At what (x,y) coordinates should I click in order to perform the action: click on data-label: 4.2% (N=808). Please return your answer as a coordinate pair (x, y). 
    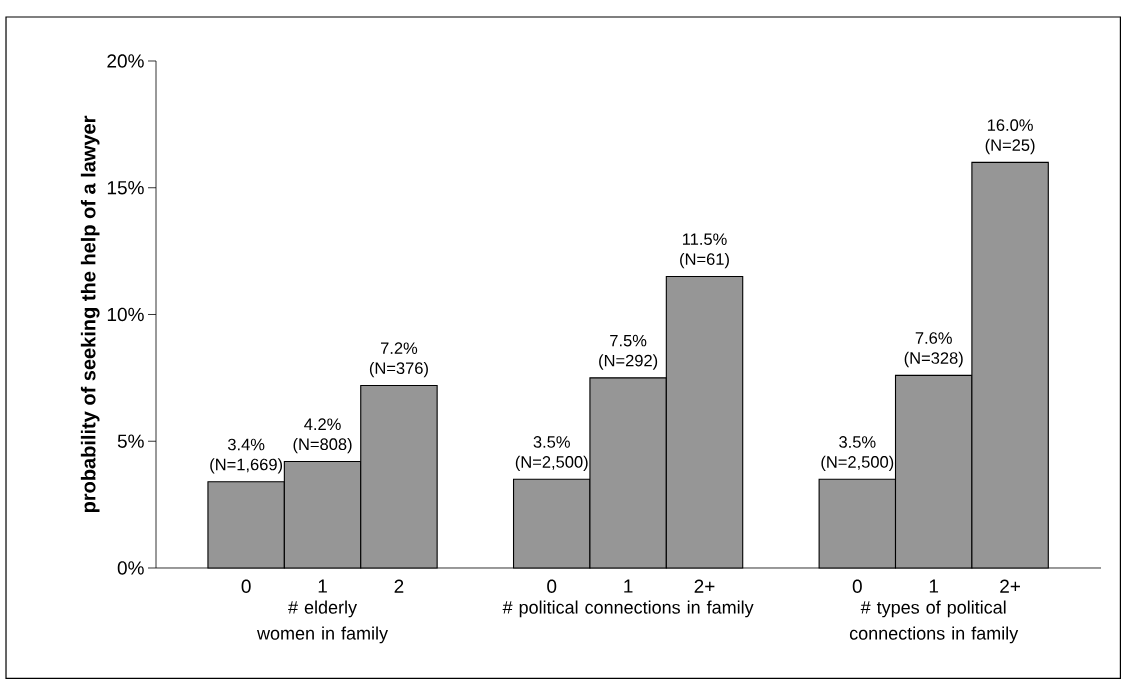
    Looking at the image, I should click on (322, 436).